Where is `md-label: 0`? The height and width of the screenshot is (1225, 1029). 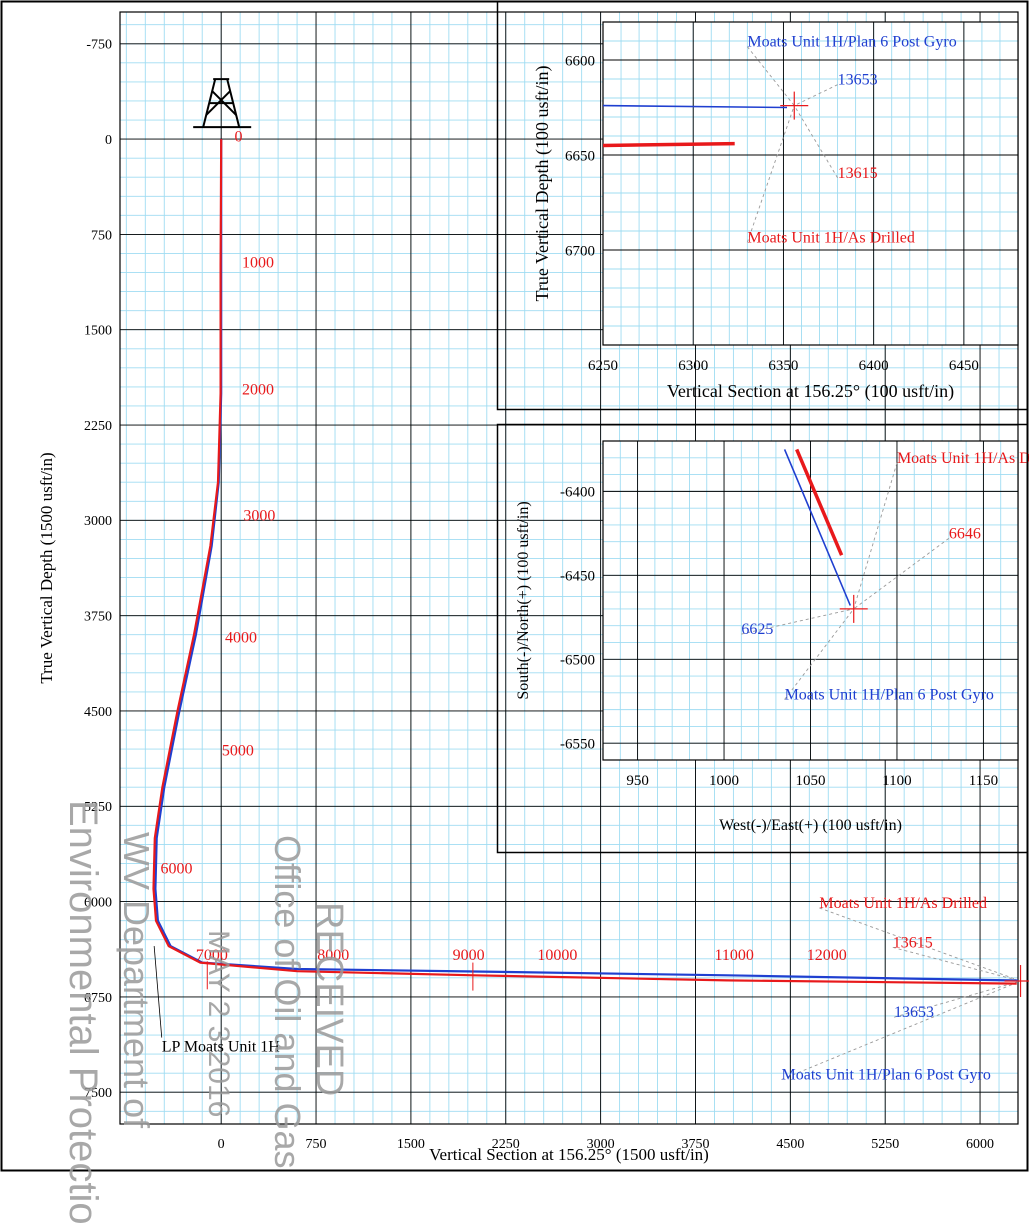 md-label: 0 is located at coordinates (238, 137).